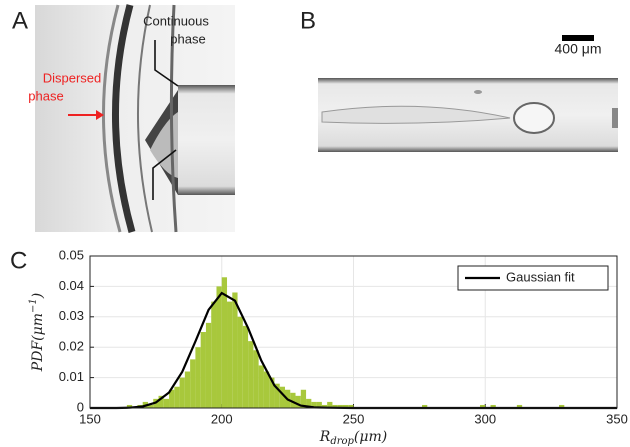  What do you see at coordinates (33, 305) in the screenshot?
I see `label-superscript: −1` at bounding box center [33, 305].